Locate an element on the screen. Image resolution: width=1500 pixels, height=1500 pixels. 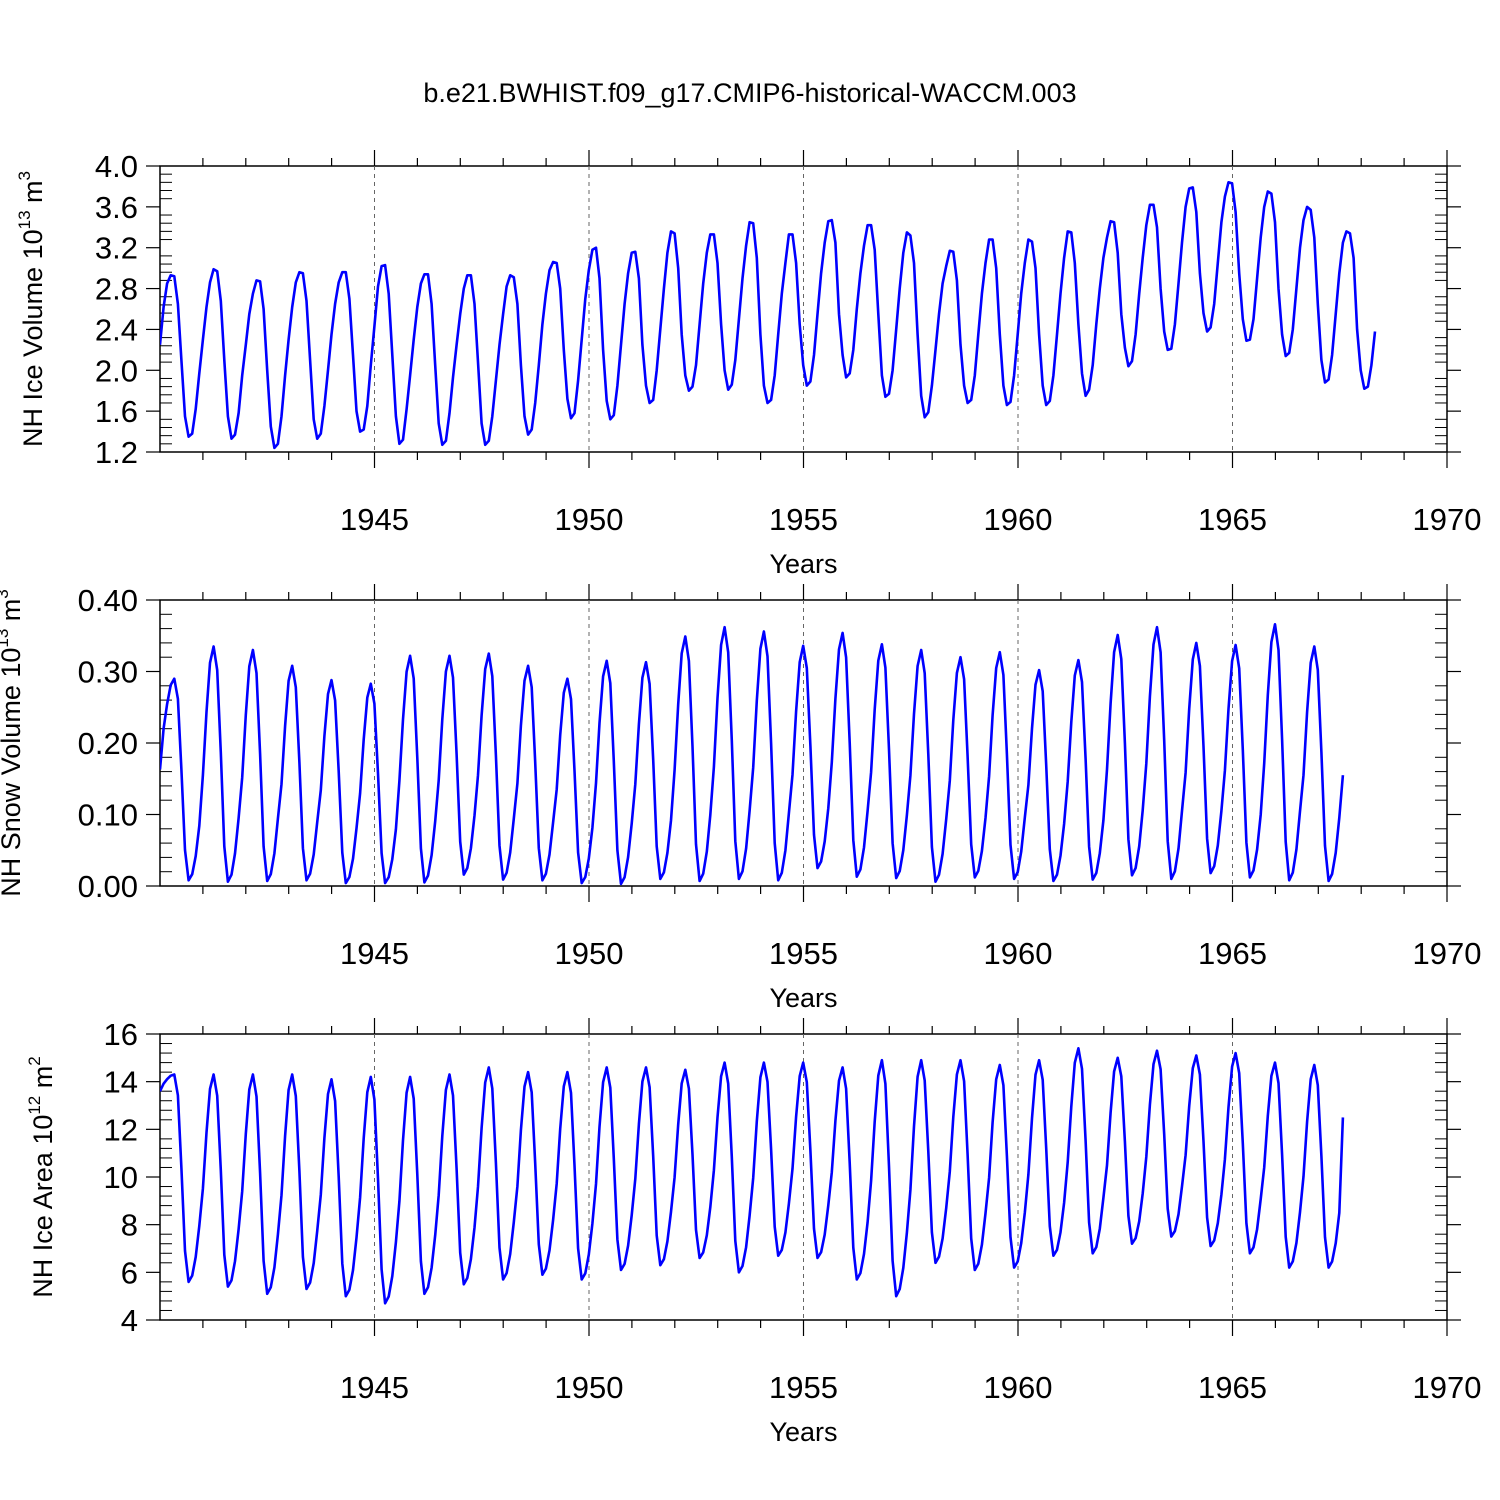
y-axis-label: NH Ice Area 1012 m2 is located at coordinates (41, 1176).